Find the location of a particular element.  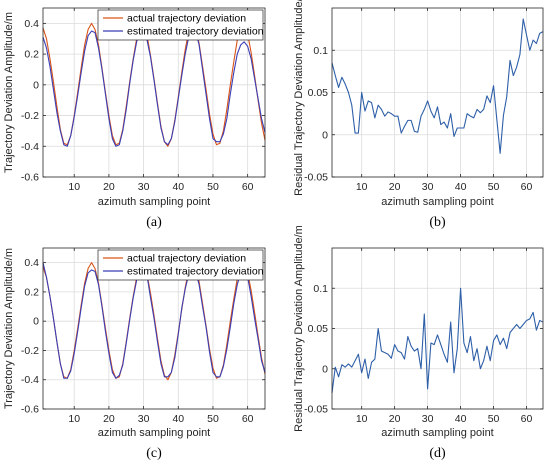

panel-label: (b) is located at coordinates (437, 222).